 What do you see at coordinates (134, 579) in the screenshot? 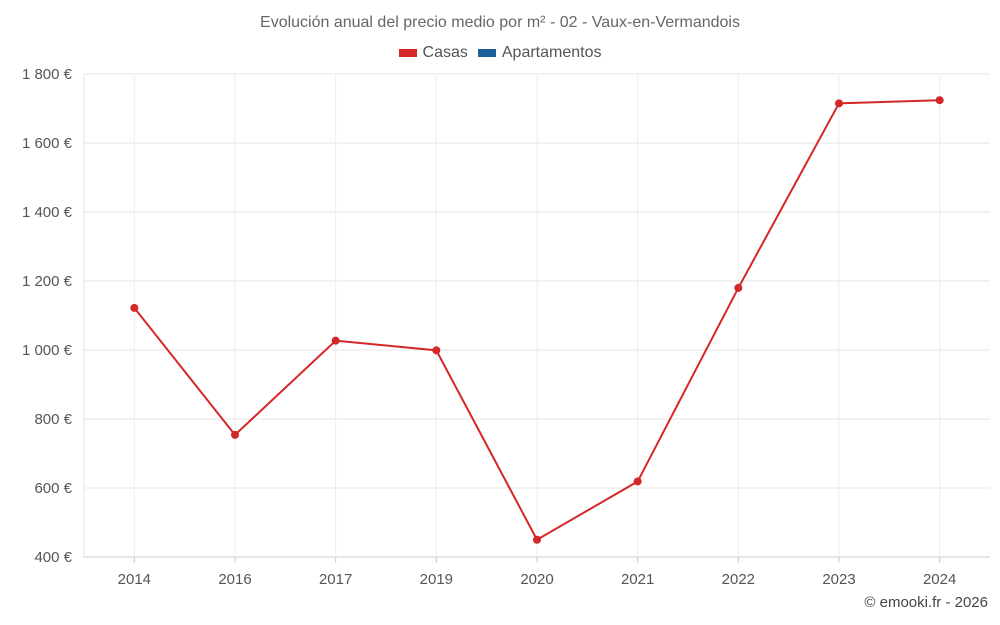
I see `x-tick-label: 2014` at bounding box center [134, 579].